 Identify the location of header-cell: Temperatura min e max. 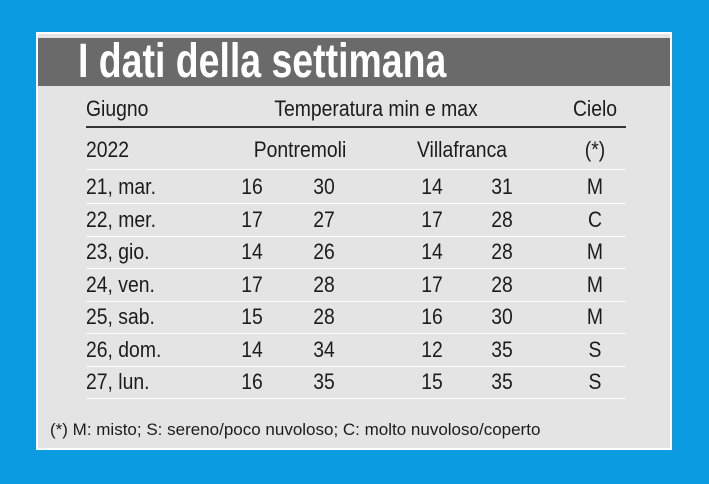
(376, 108).